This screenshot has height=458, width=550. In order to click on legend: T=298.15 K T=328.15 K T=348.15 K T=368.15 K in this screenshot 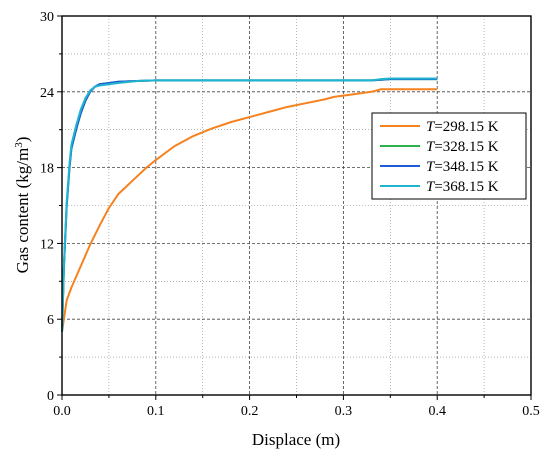, I will do `click(449, 156)`.